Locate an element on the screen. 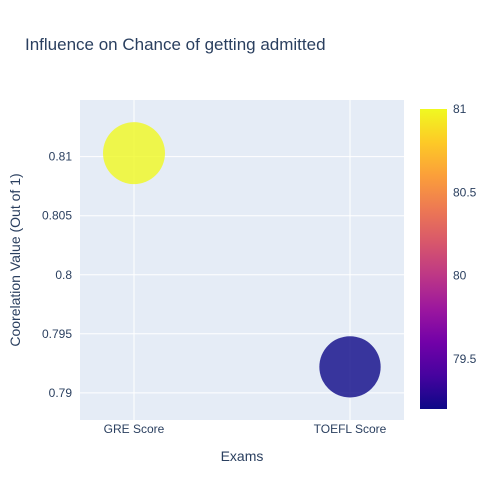 The height and width of the screenshot is (500, 500). colorbar-tick-label: 80 is located at coordinates (460, 276).